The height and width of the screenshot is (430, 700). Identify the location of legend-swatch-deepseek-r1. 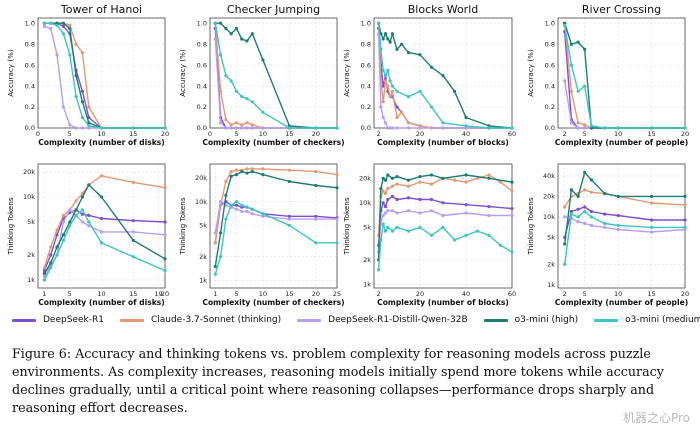
(24, 320).